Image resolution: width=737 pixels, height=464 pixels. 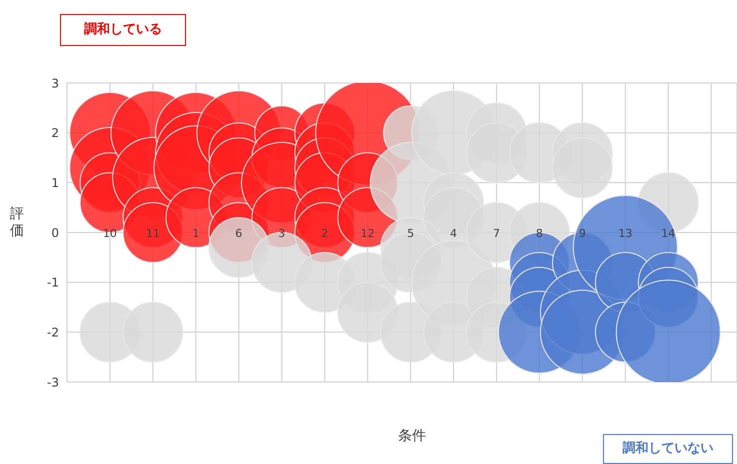 I want to click on x-tick-label: 12, so click(x=367, y=233).